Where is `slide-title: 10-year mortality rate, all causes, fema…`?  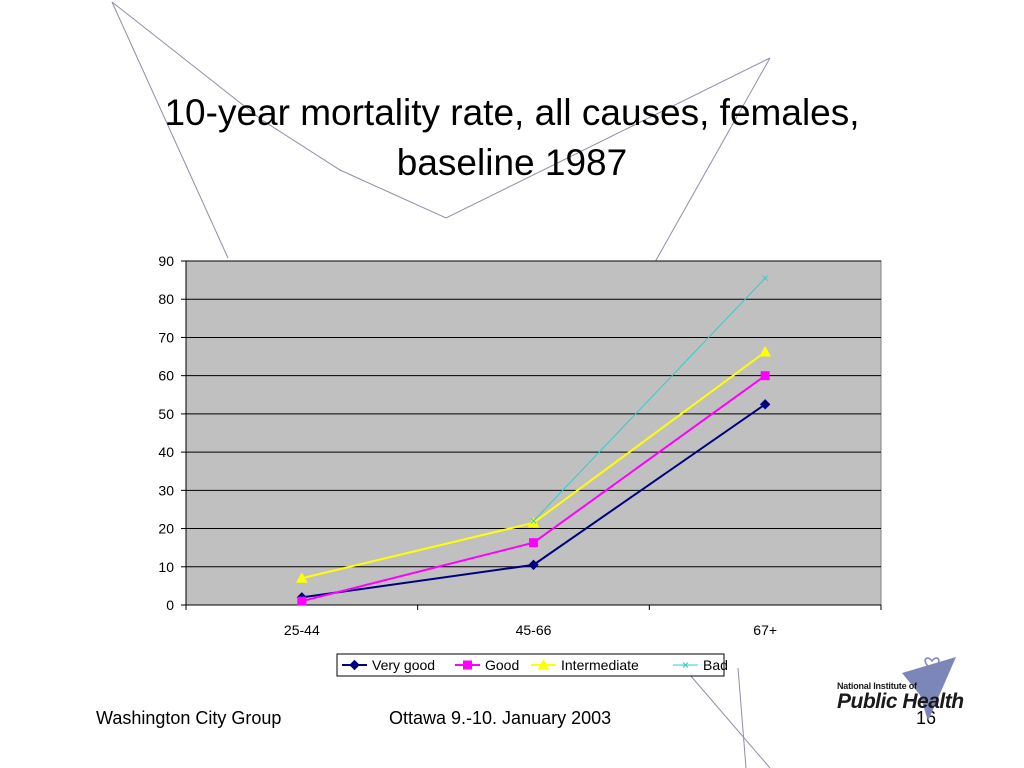
slide-title: 10-year mortality rate, all causes, fema… is located at coordinates (512, 138).